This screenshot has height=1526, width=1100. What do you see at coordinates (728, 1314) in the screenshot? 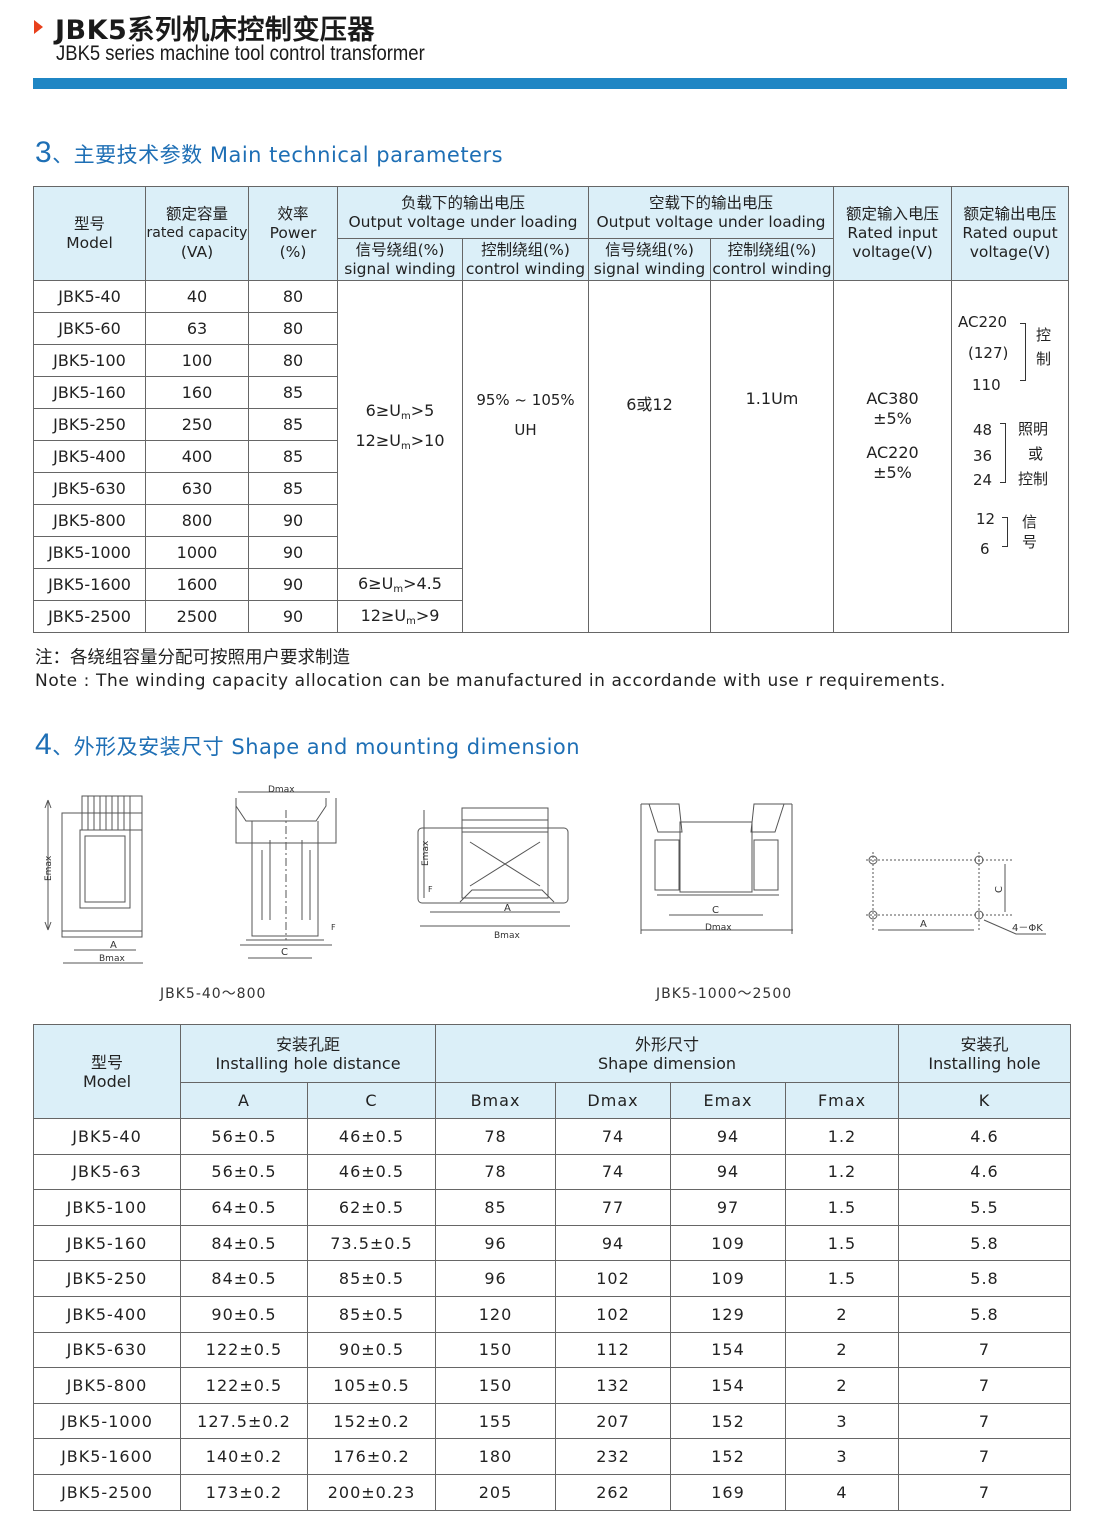
I see `emax-cell: 129` at bounding box center [728, 1314].